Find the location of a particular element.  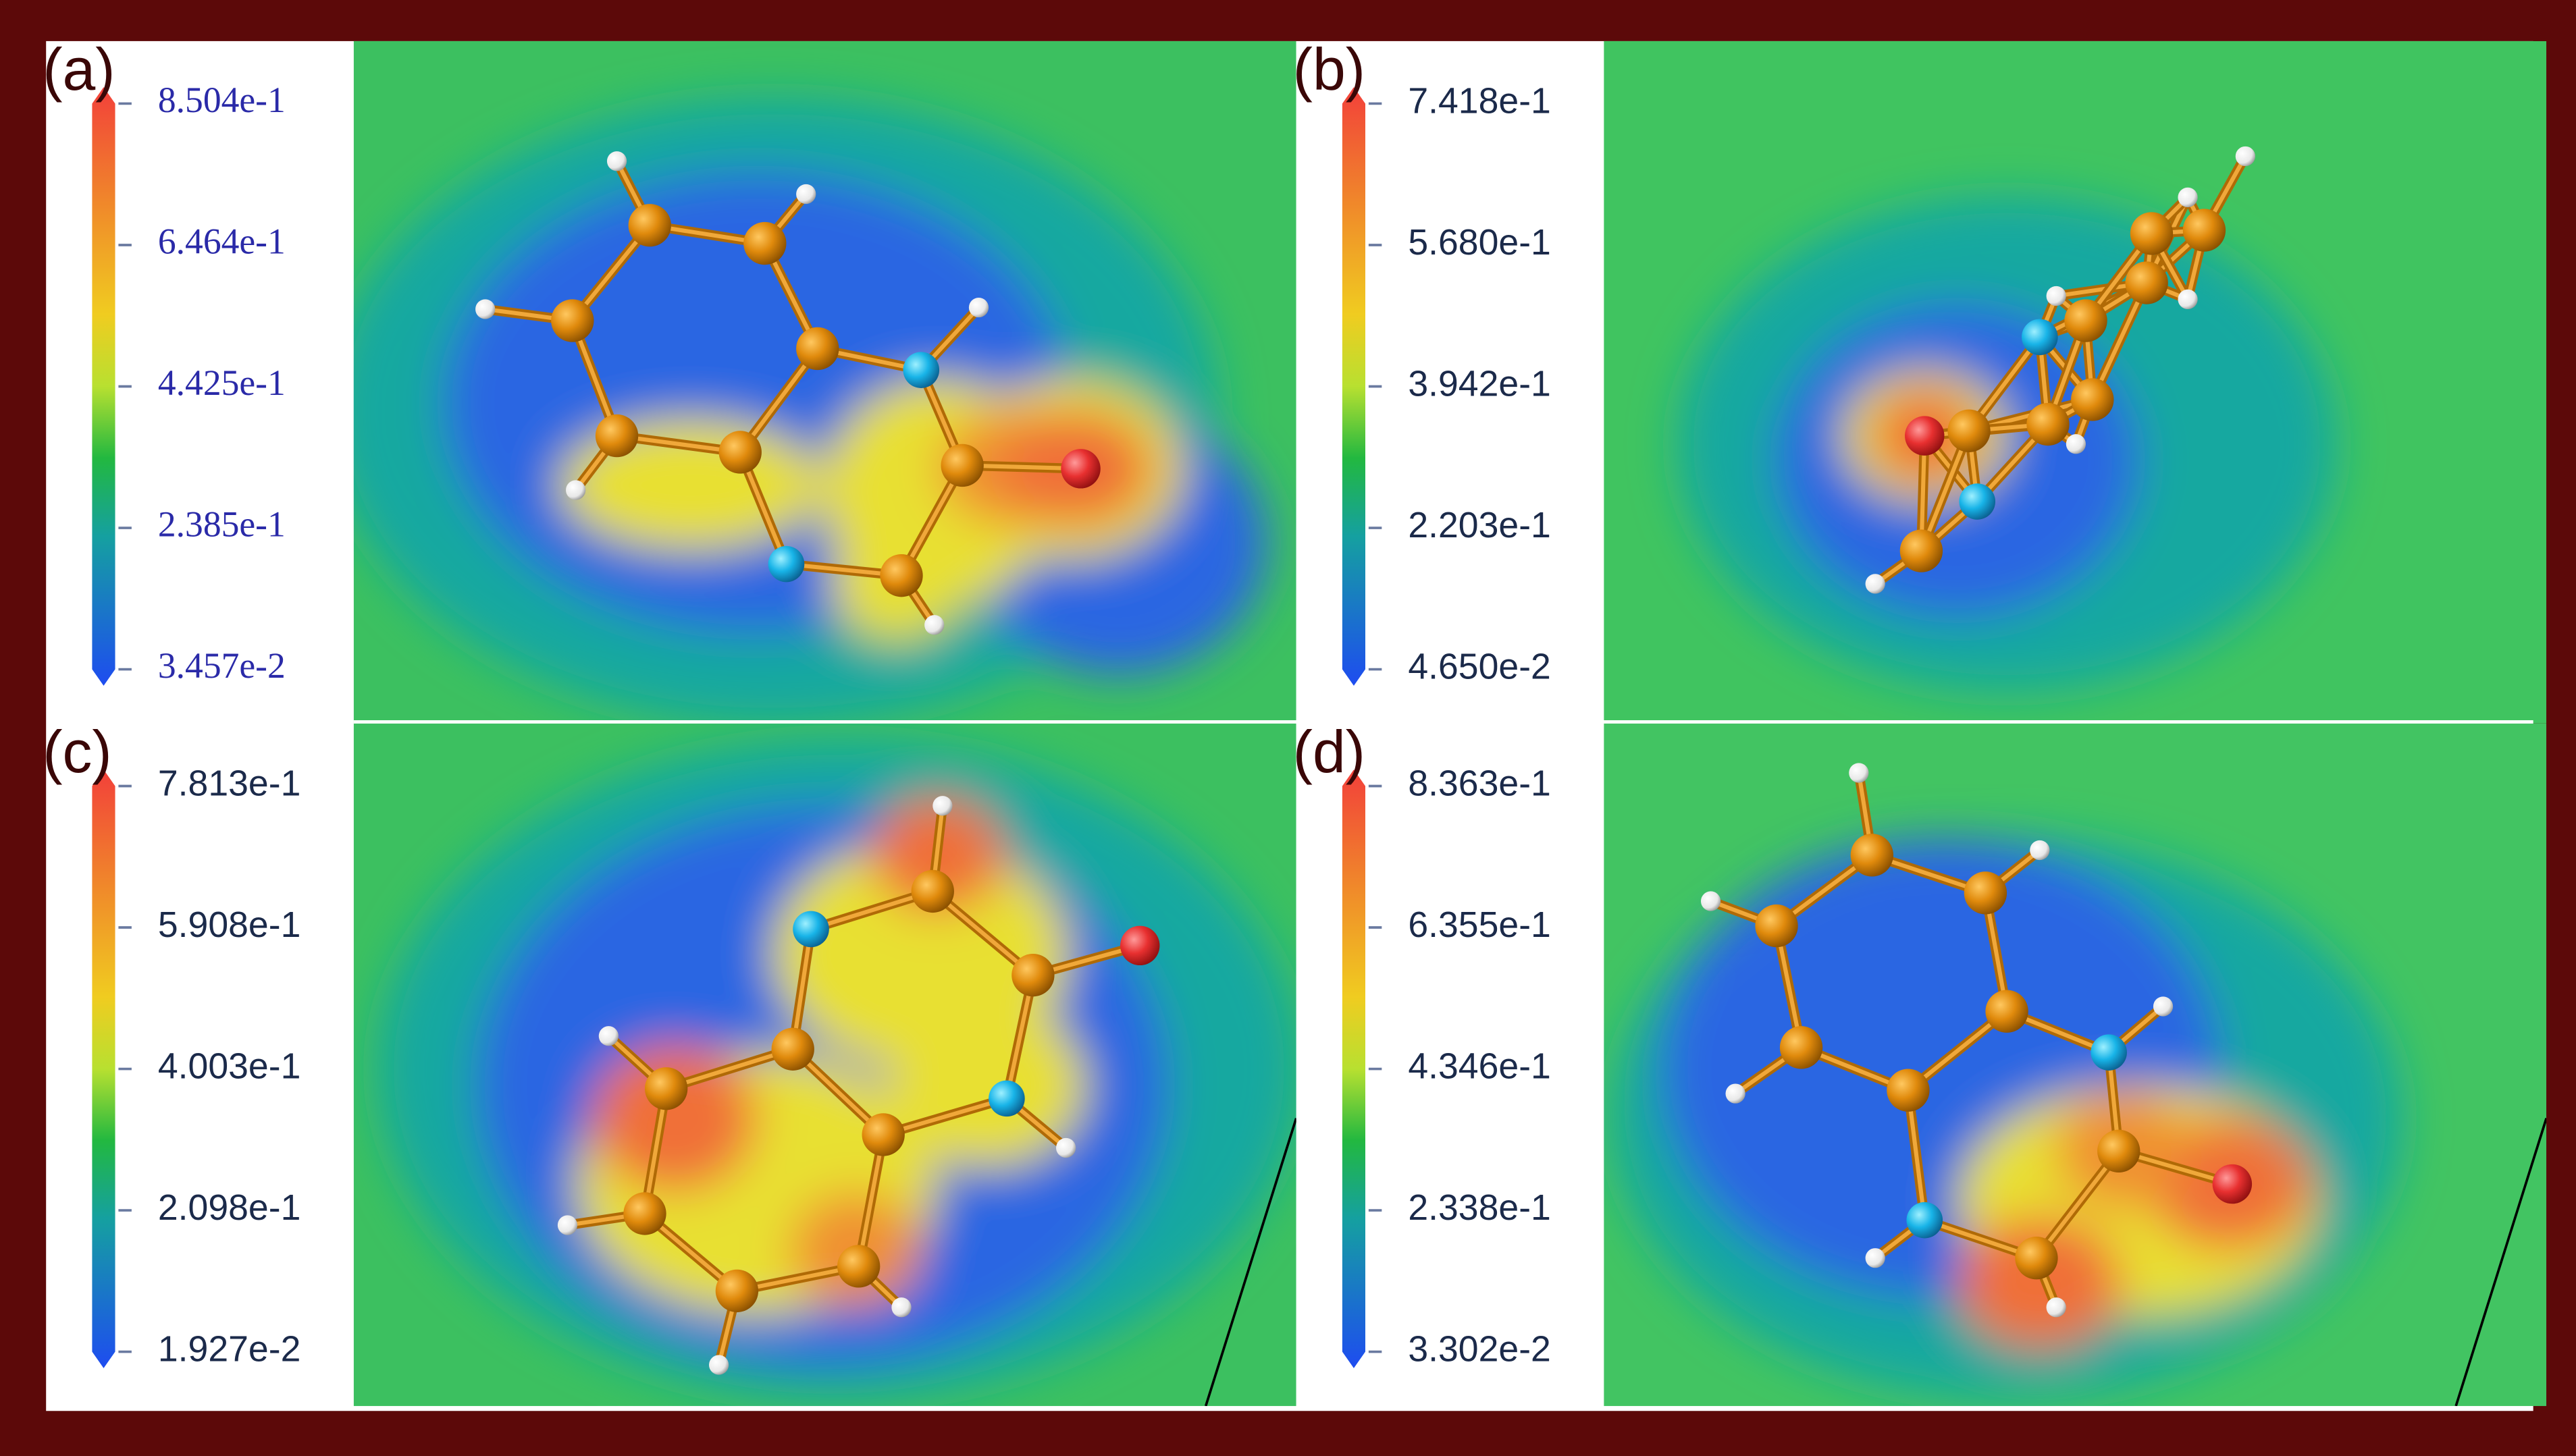

map-region is located at coordinates (674, 1118).